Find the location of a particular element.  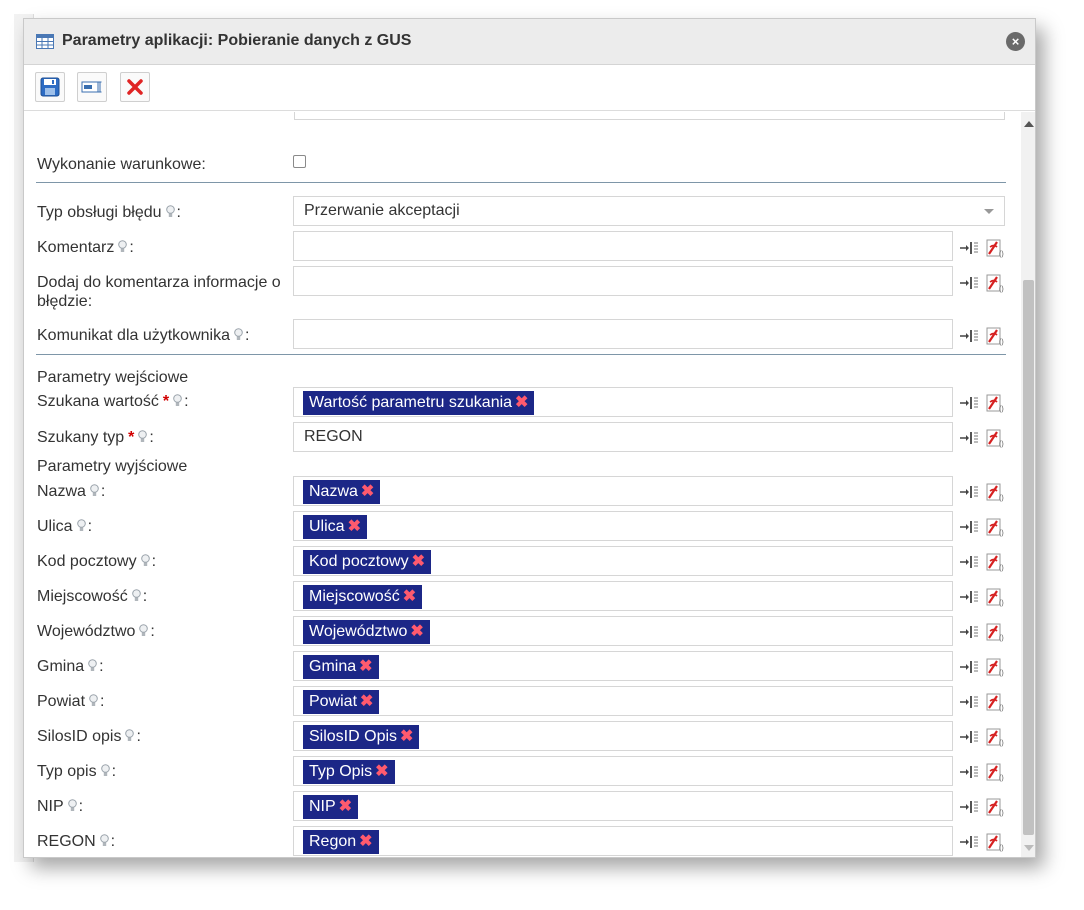

scrollbar is located at coordinates (1028, 484).